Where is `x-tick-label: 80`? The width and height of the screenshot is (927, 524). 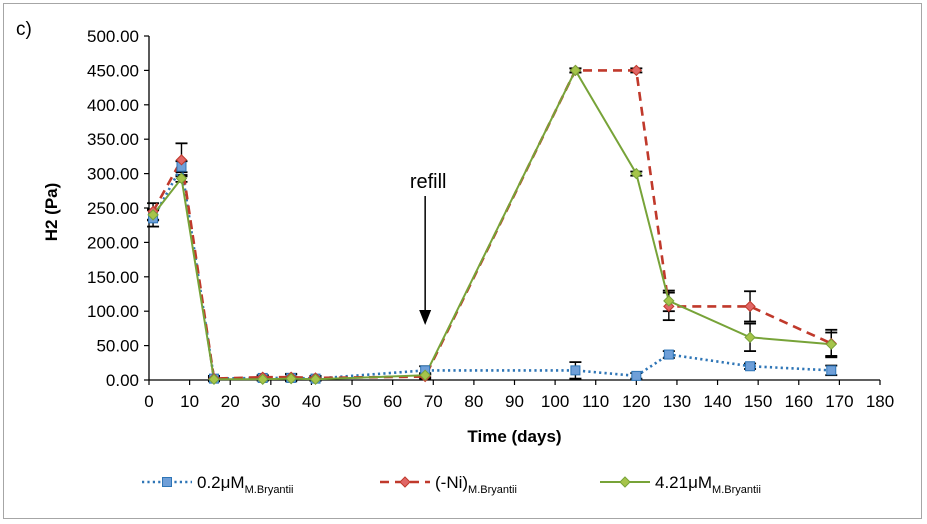 x-tick-label: 80 is located at coordinates (473, 401).